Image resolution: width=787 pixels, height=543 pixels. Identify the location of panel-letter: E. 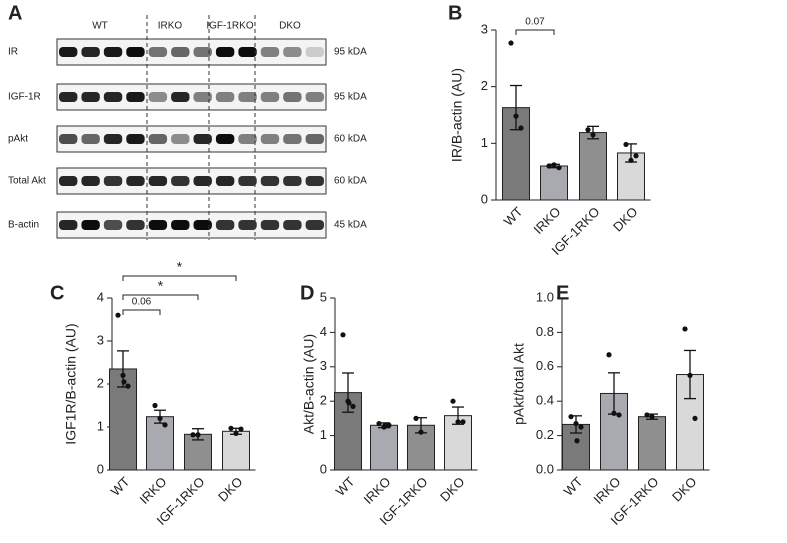
(562, 293).